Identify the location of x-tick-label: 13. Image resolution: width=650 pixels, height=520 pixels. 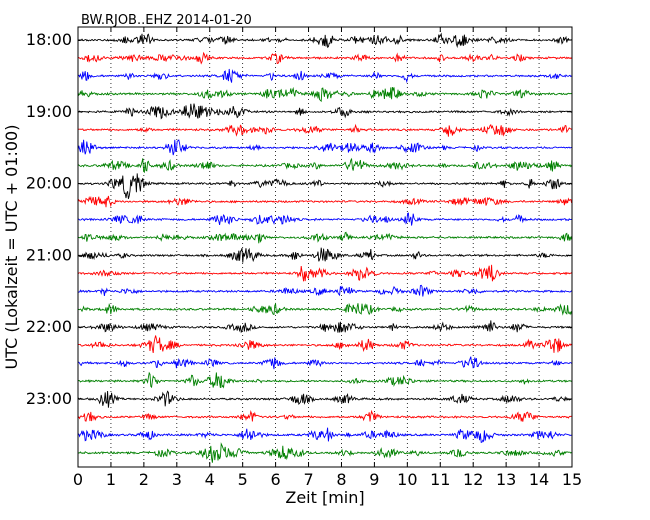
(506, 479).